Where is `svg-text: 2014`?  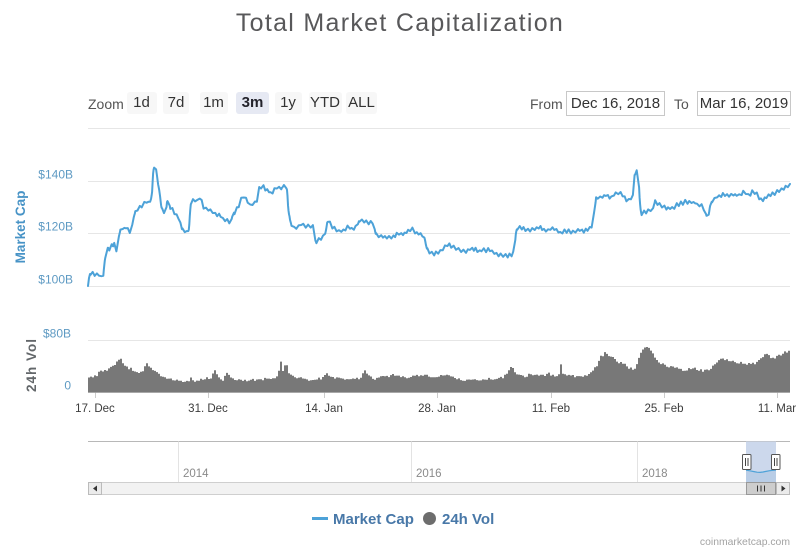
svg-text: 2014 is located at coordinates (196, 474).